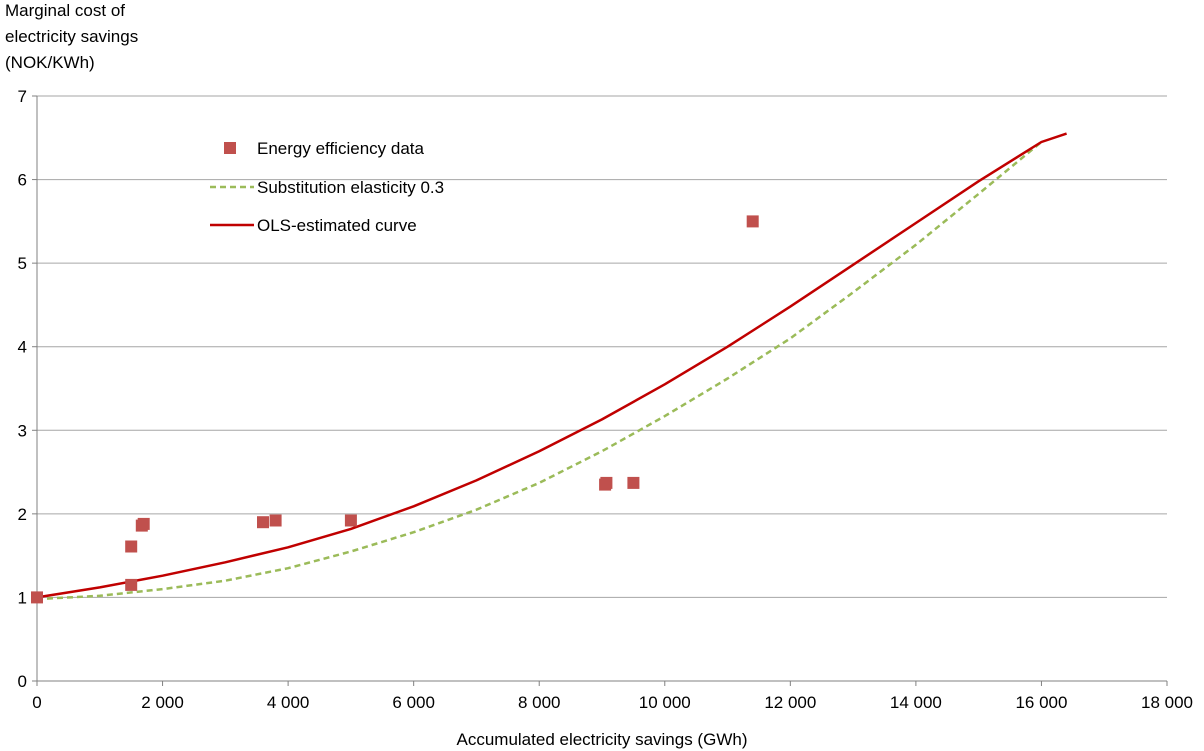 The height and width of the screenshot is (751, 1204). What do you see at coordinates (413, 702) in the screenshot?
I see `x-tick-label-6000: 6 000` at bounding box center [413, 702].